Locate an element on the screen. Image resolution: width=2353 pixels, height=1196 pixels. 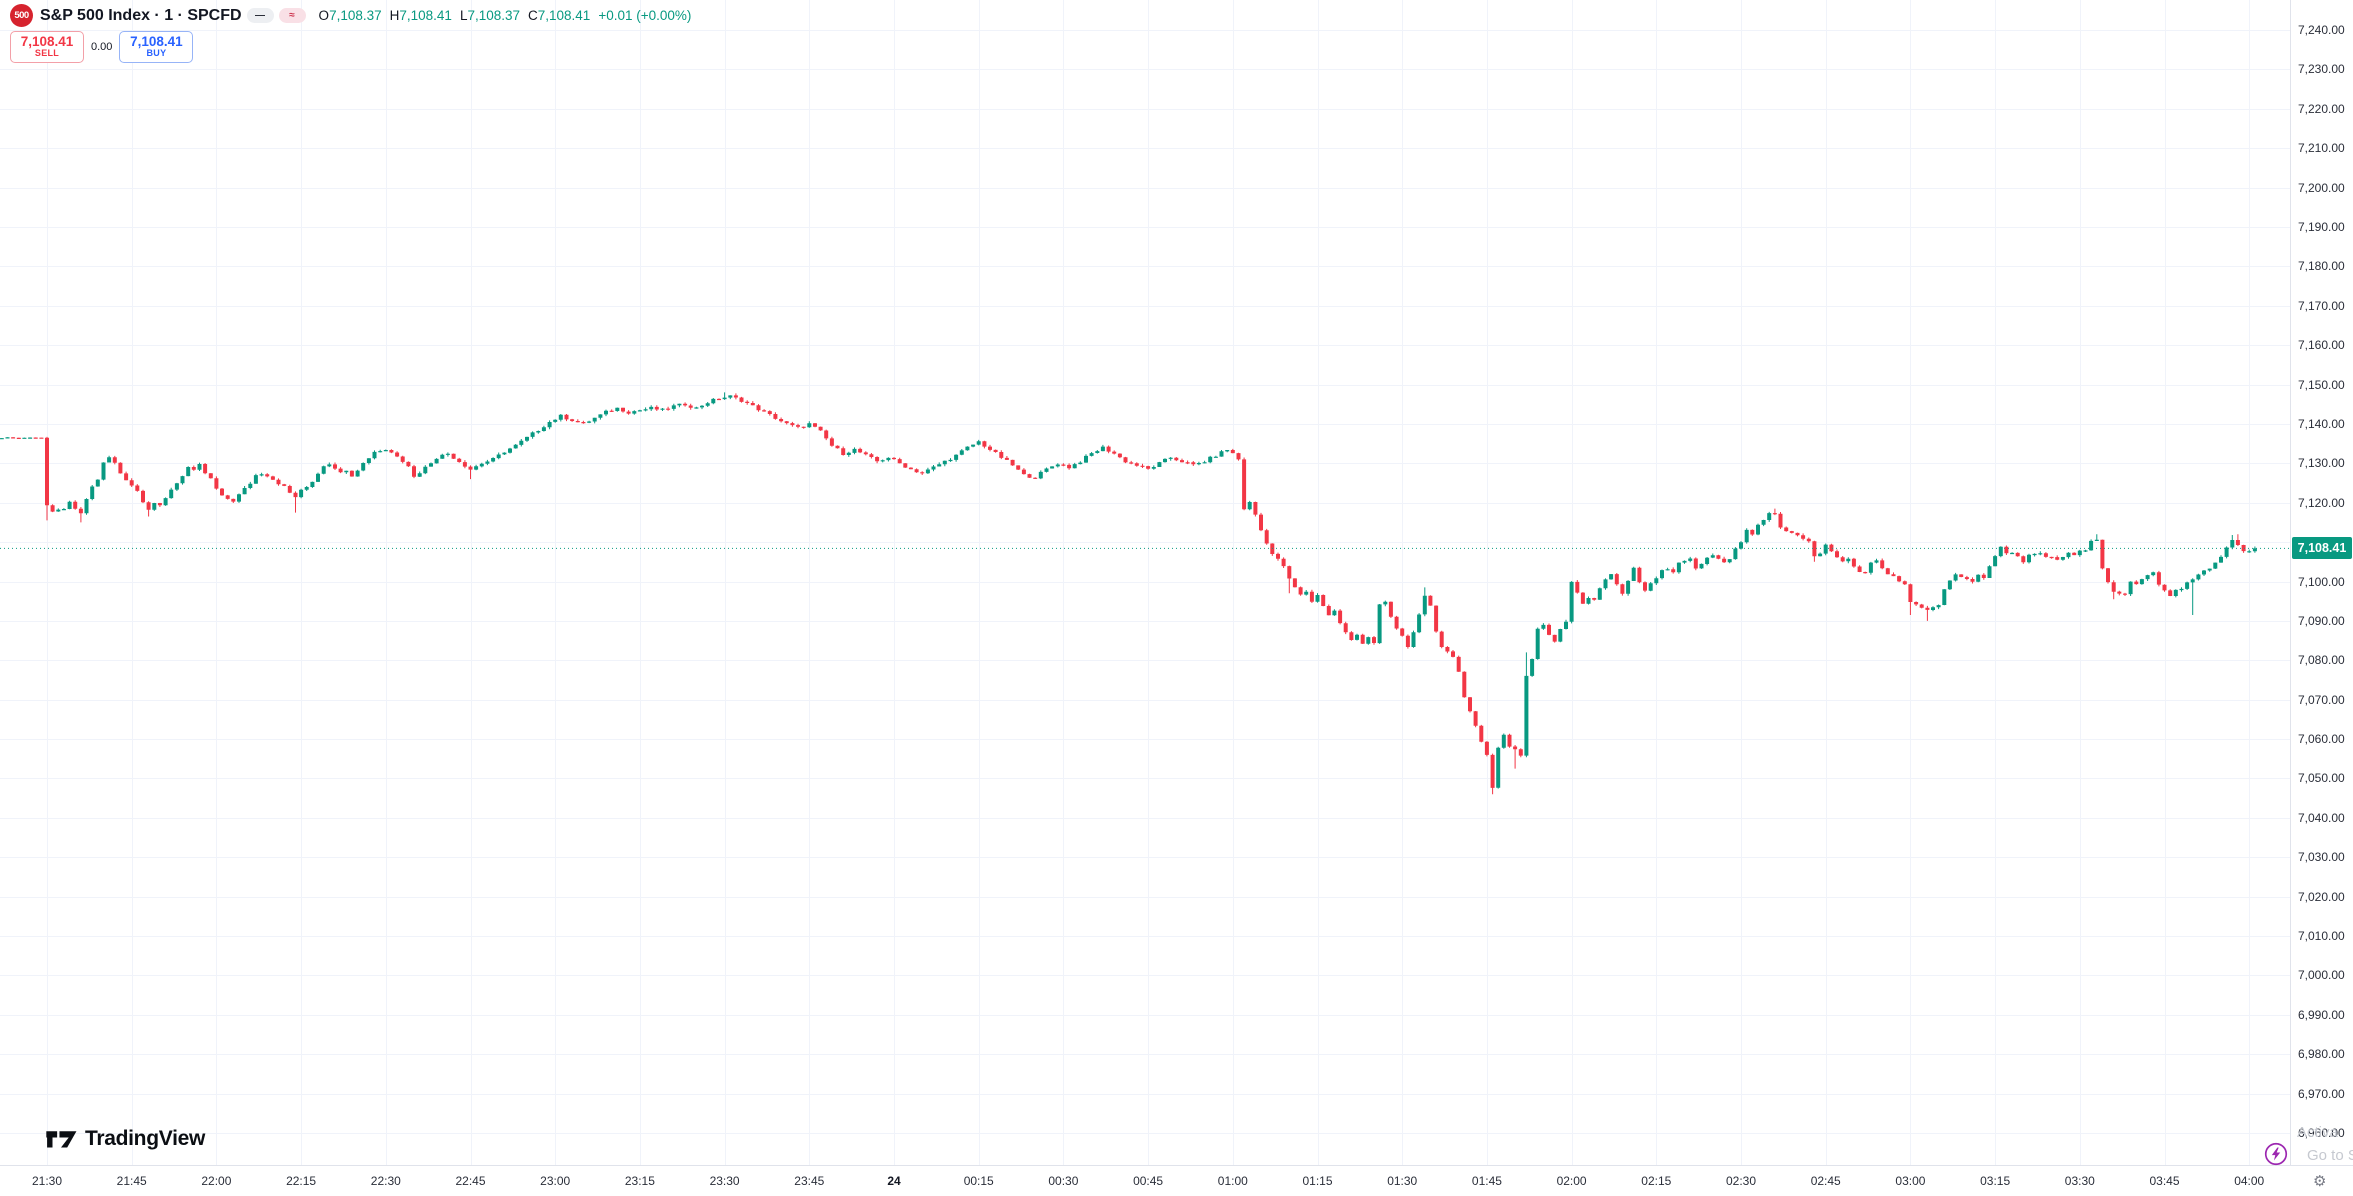
price-axis-label: 7,070.00 is located at coordinates (2321, 699).